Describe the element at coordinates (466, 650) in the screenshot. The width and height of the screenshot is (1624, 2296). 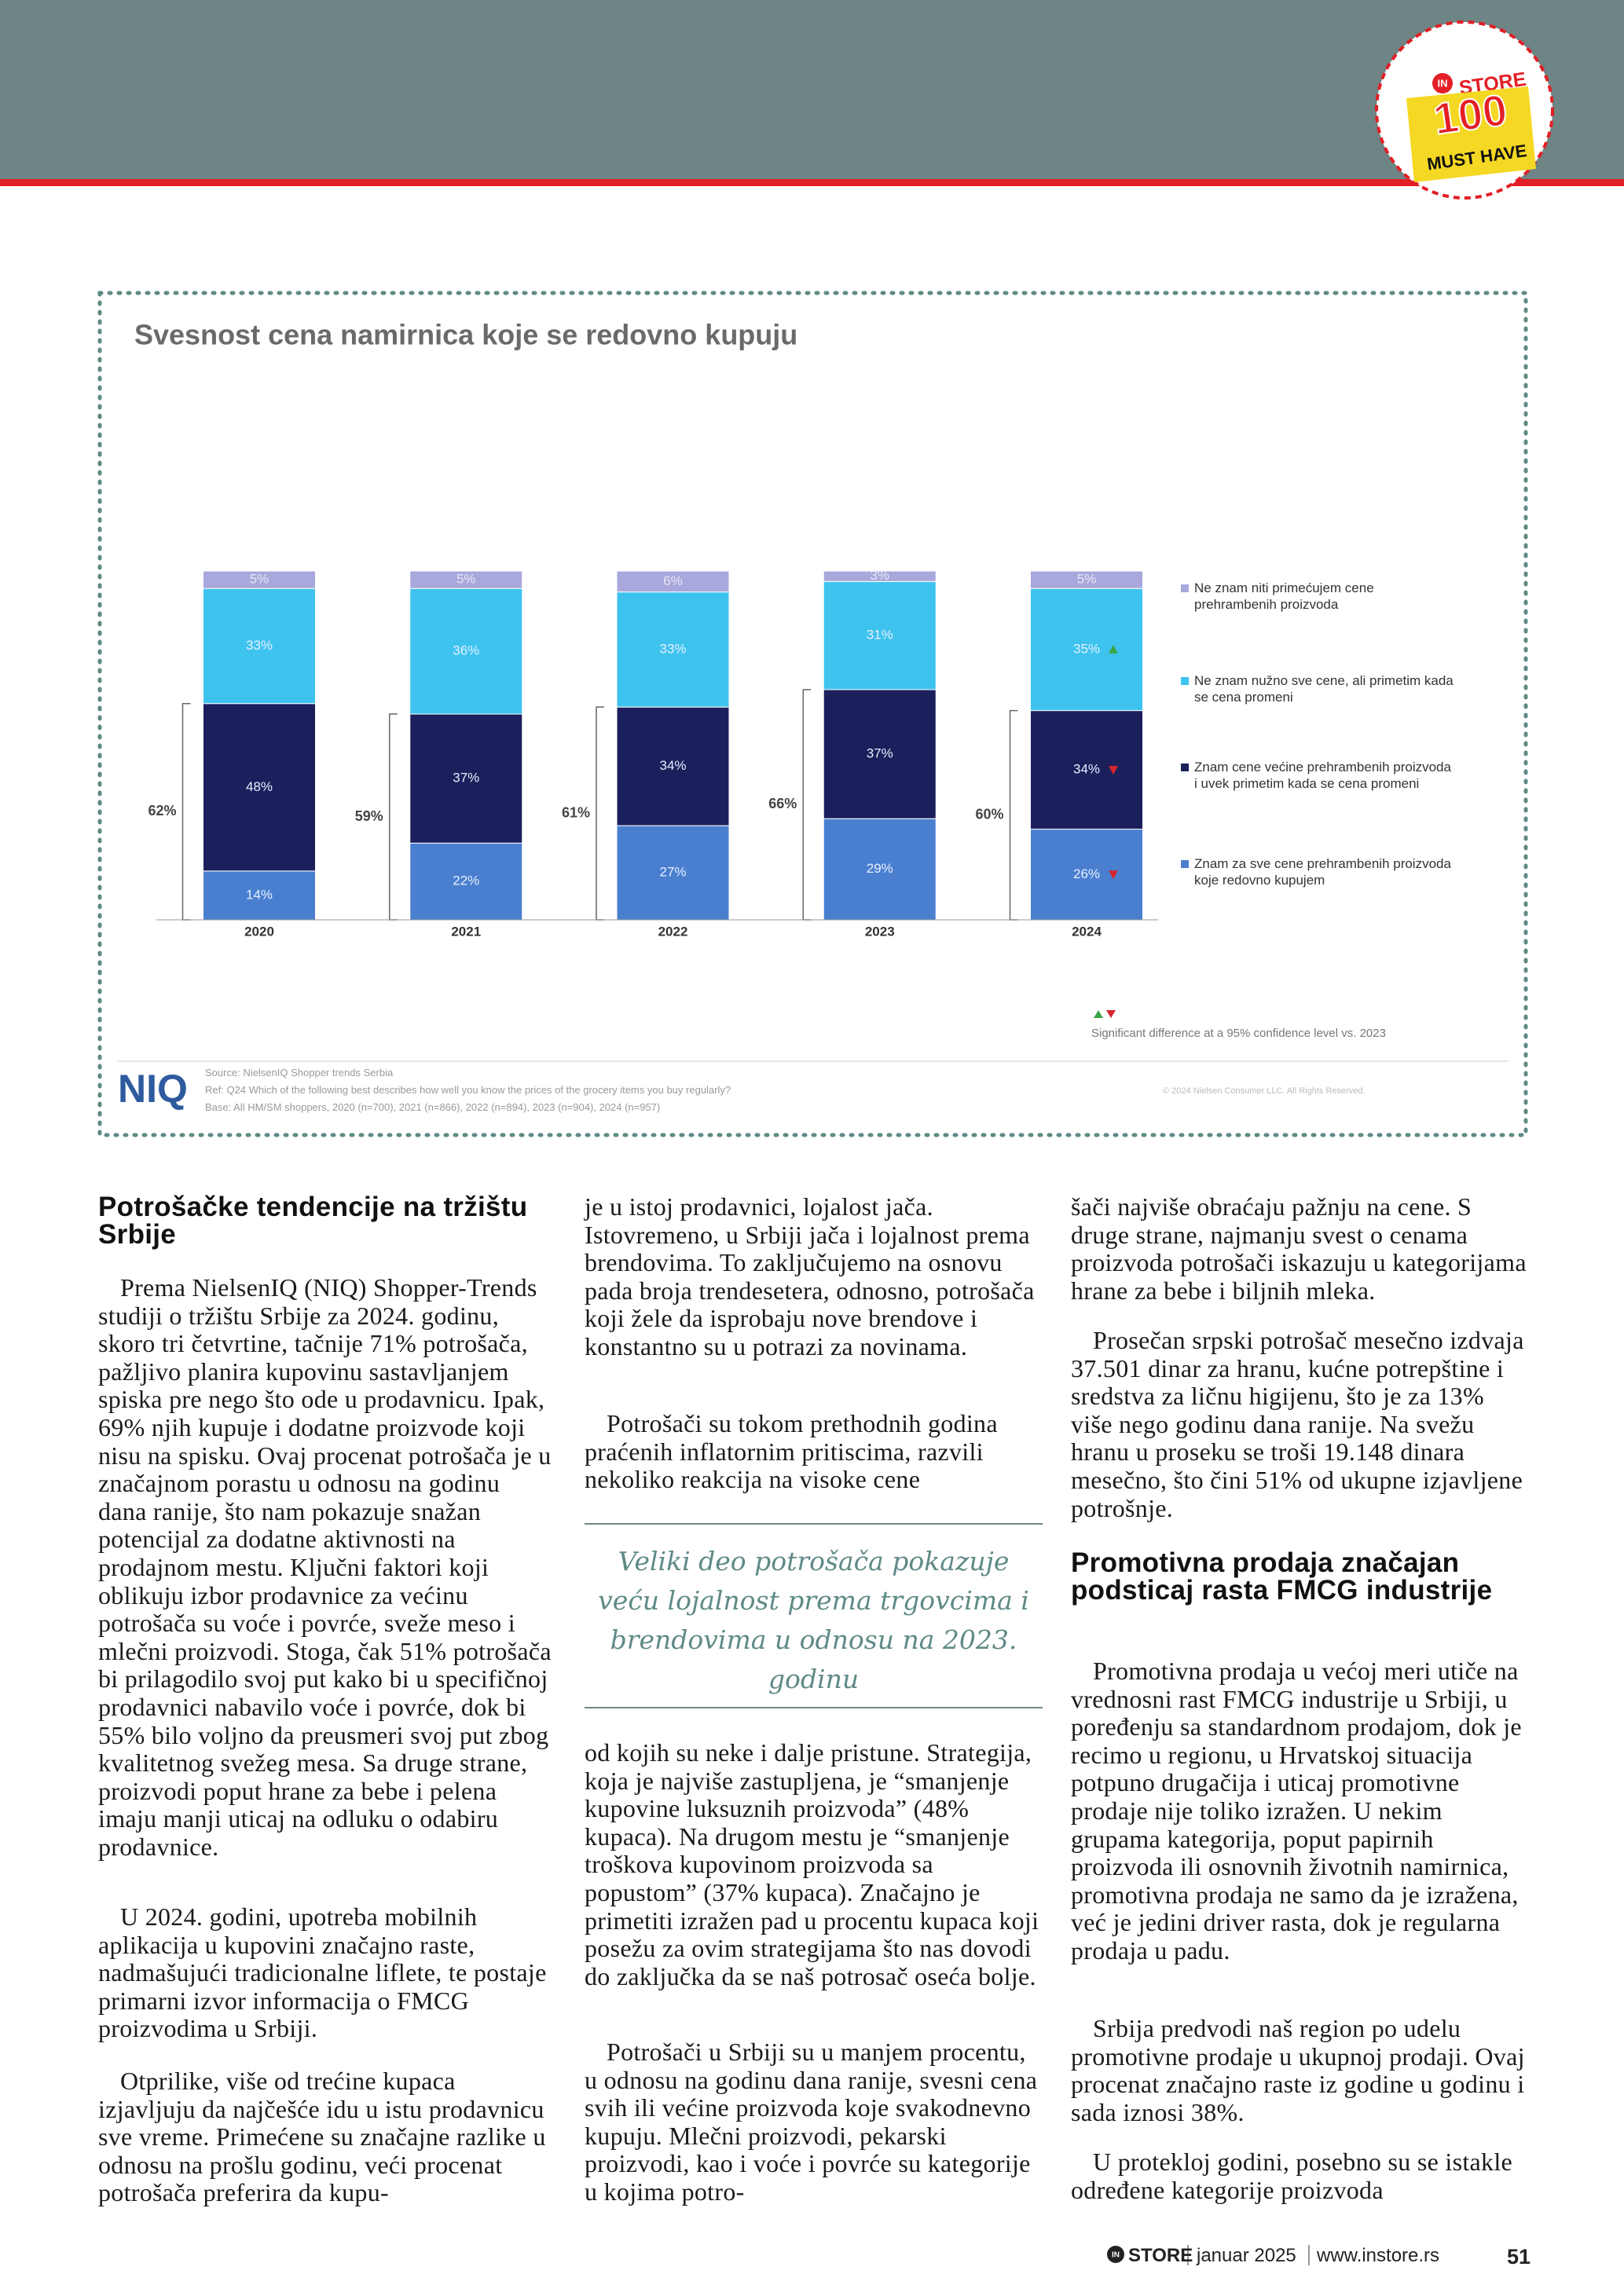
I see `value-label: 36%` at that location.